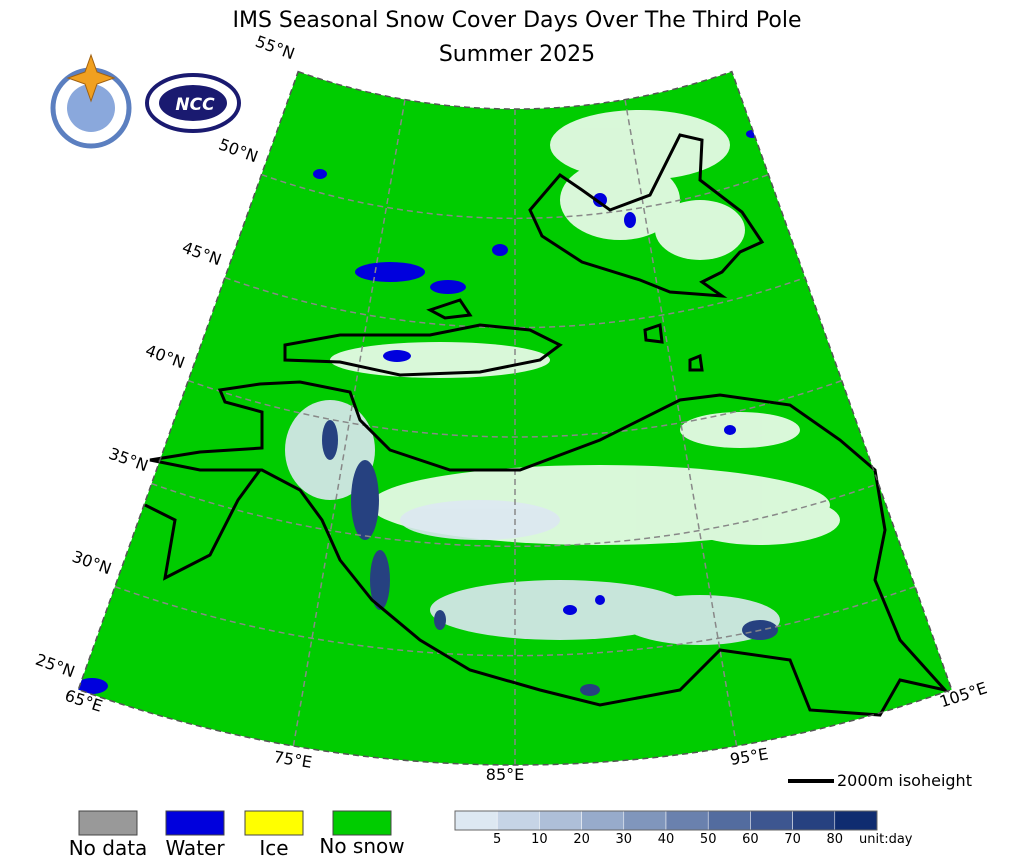  I want to click on latitude-label: 25°N, so click(55, 666).